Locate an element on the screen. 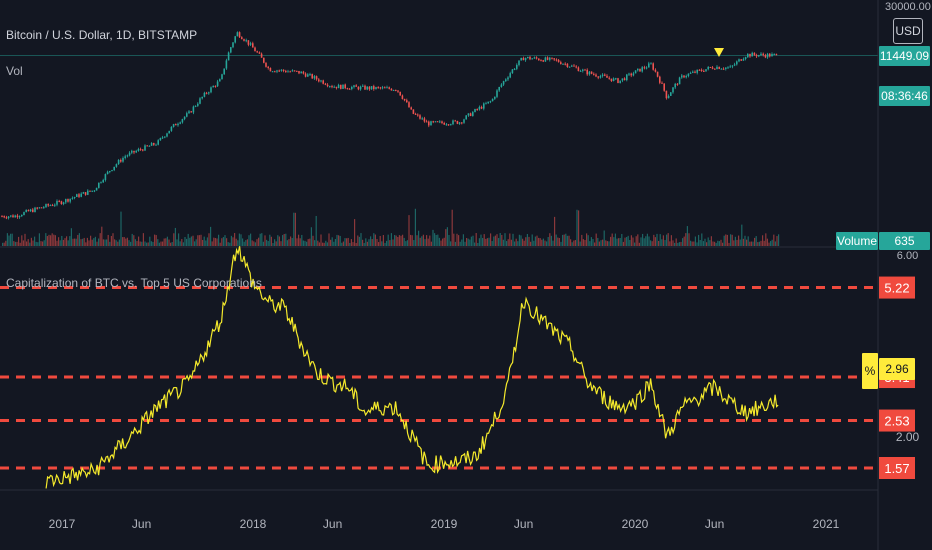  currency-button: USD is located at coordinates (908, 31).